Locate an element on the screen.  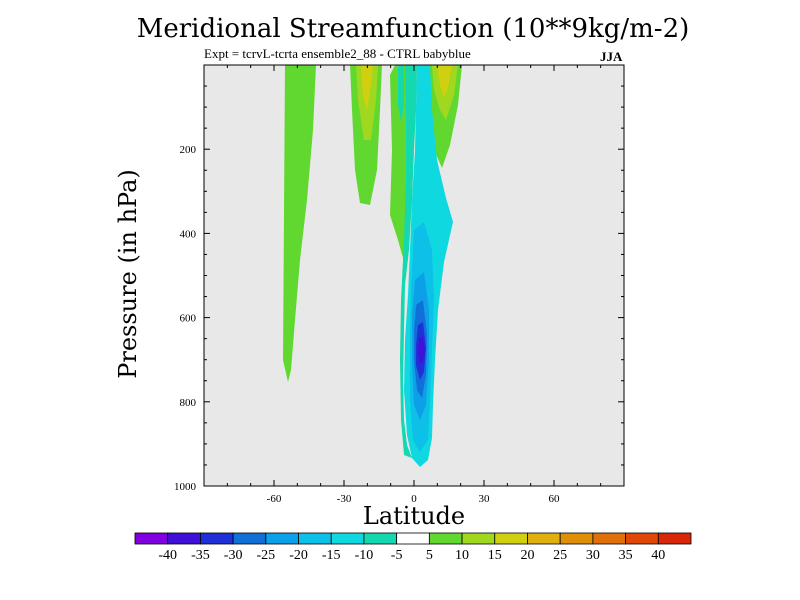
colorbar-label-4: -20 is located at coordinates (298, 555).